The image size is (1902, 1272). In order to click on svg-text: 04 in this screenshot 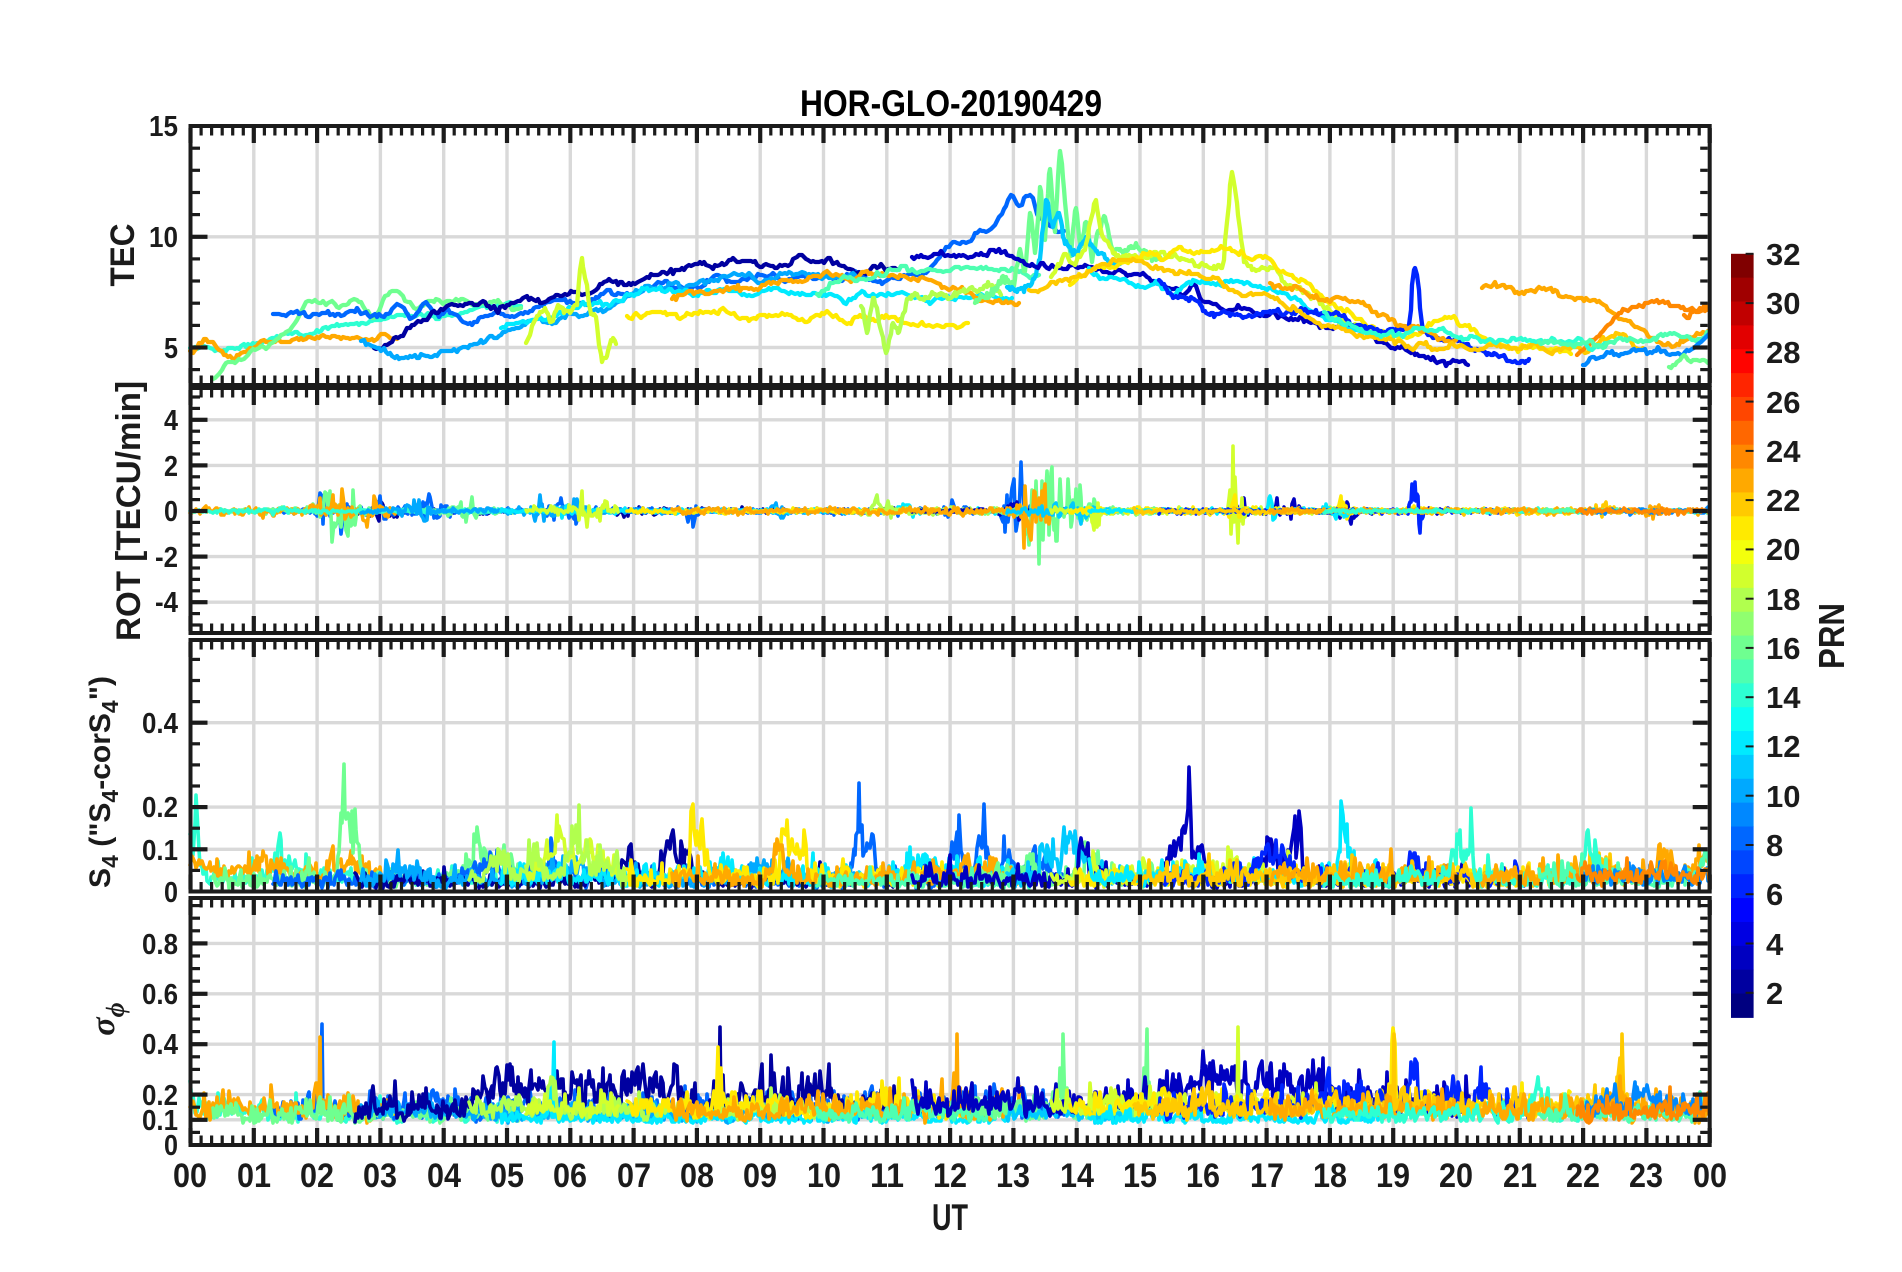, I will do `click(444, 1176)`.